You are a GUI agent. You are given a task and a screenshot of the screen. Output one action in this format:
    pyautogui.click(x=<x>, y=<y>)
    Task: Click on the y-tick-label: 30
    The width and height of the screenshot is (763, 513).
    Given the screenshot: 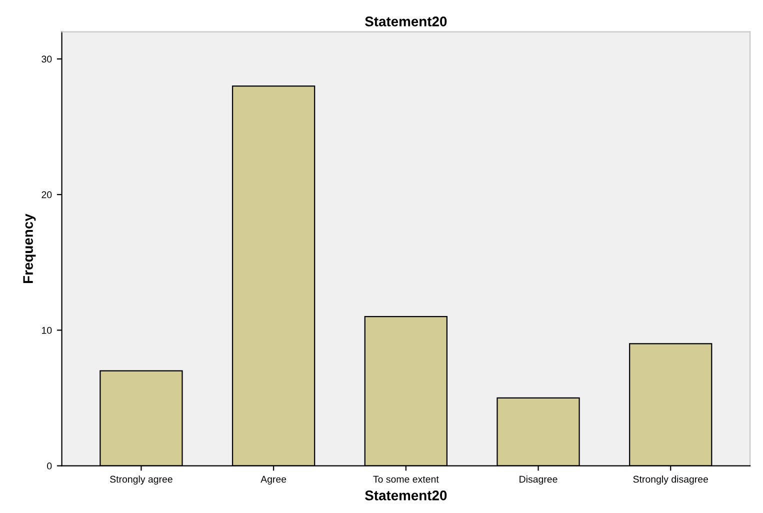 What is the action you would take?
    pyautogui.click(x=47, y=59)
    